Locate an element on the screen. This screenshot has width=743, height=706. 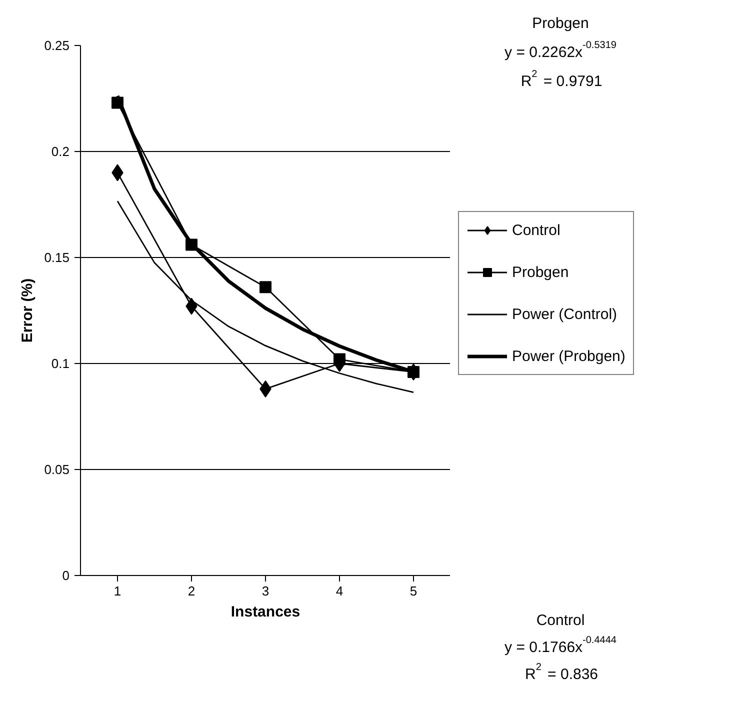
y-tick-label: 0.2 is located at coordinates (60, 151).